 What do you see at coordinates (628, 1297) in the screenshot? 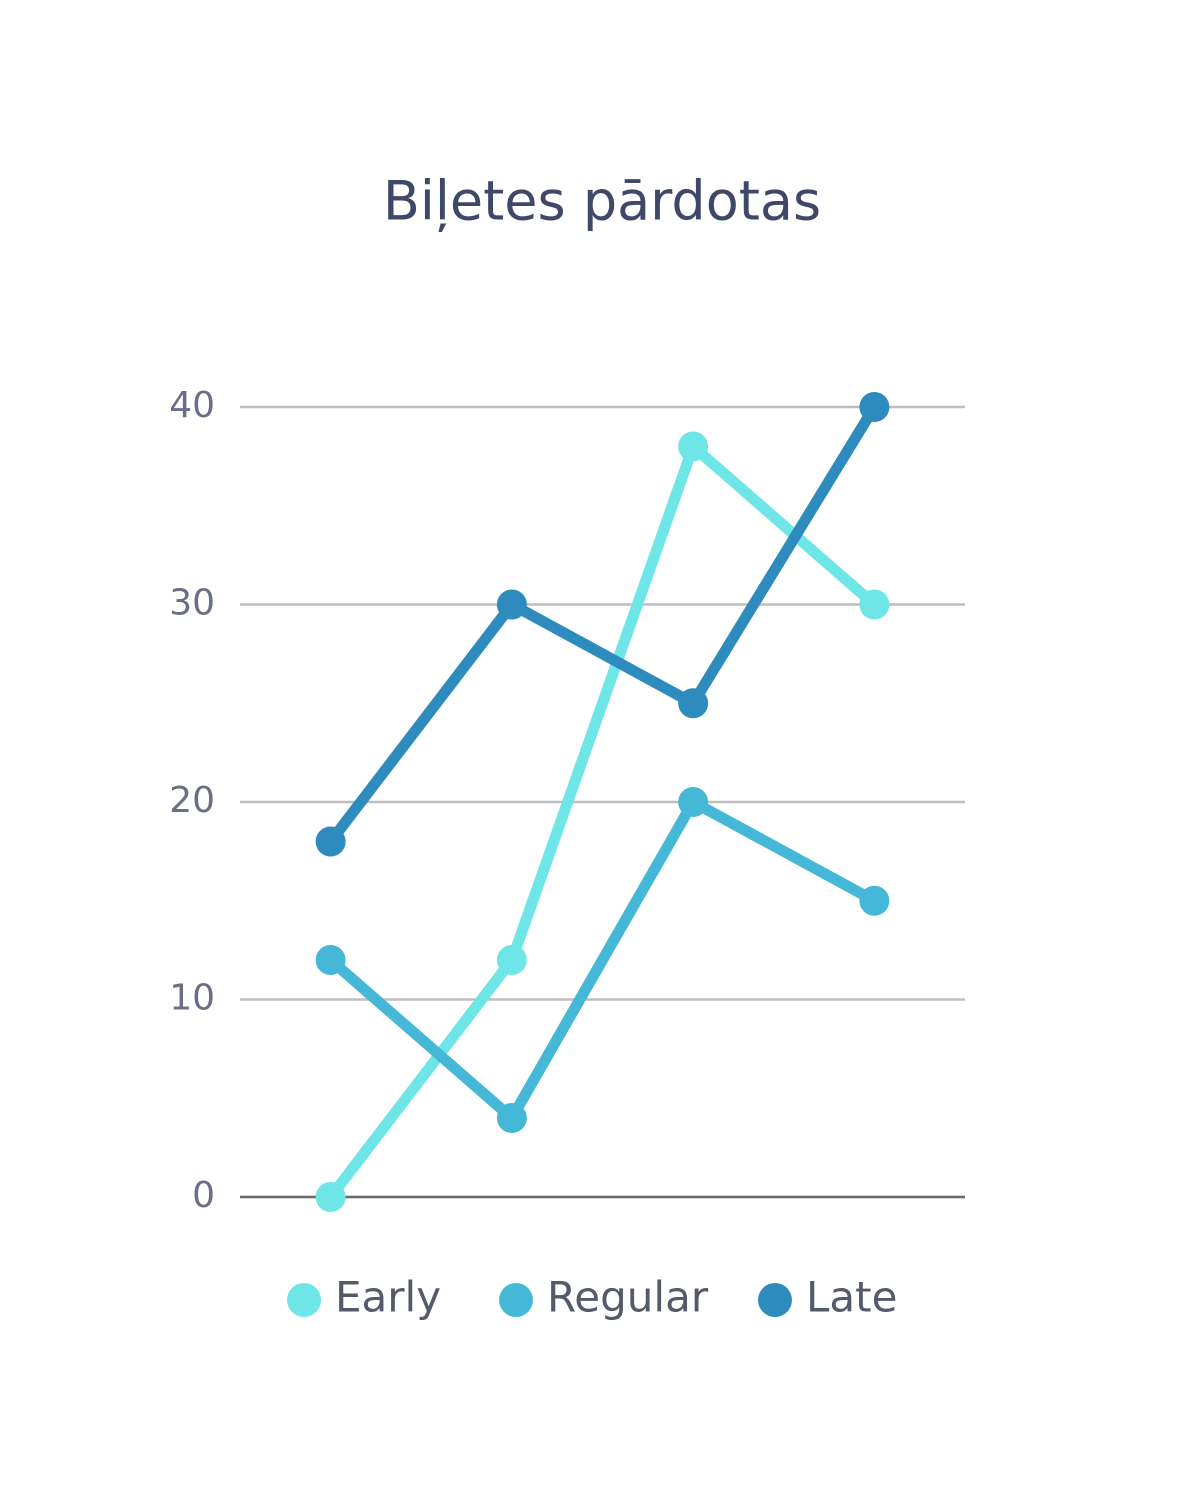
I see `legend-label: Regular` at bounding box center [628, 1297].